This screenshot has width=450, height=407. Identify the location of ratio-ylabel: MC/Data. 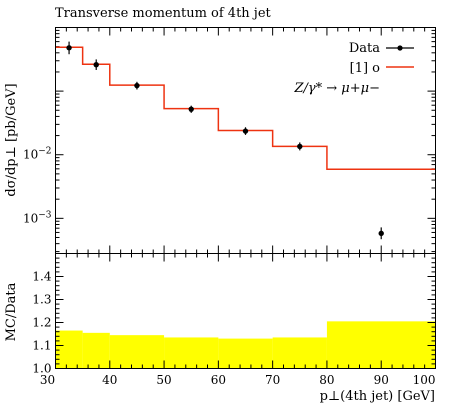
(11, 311).